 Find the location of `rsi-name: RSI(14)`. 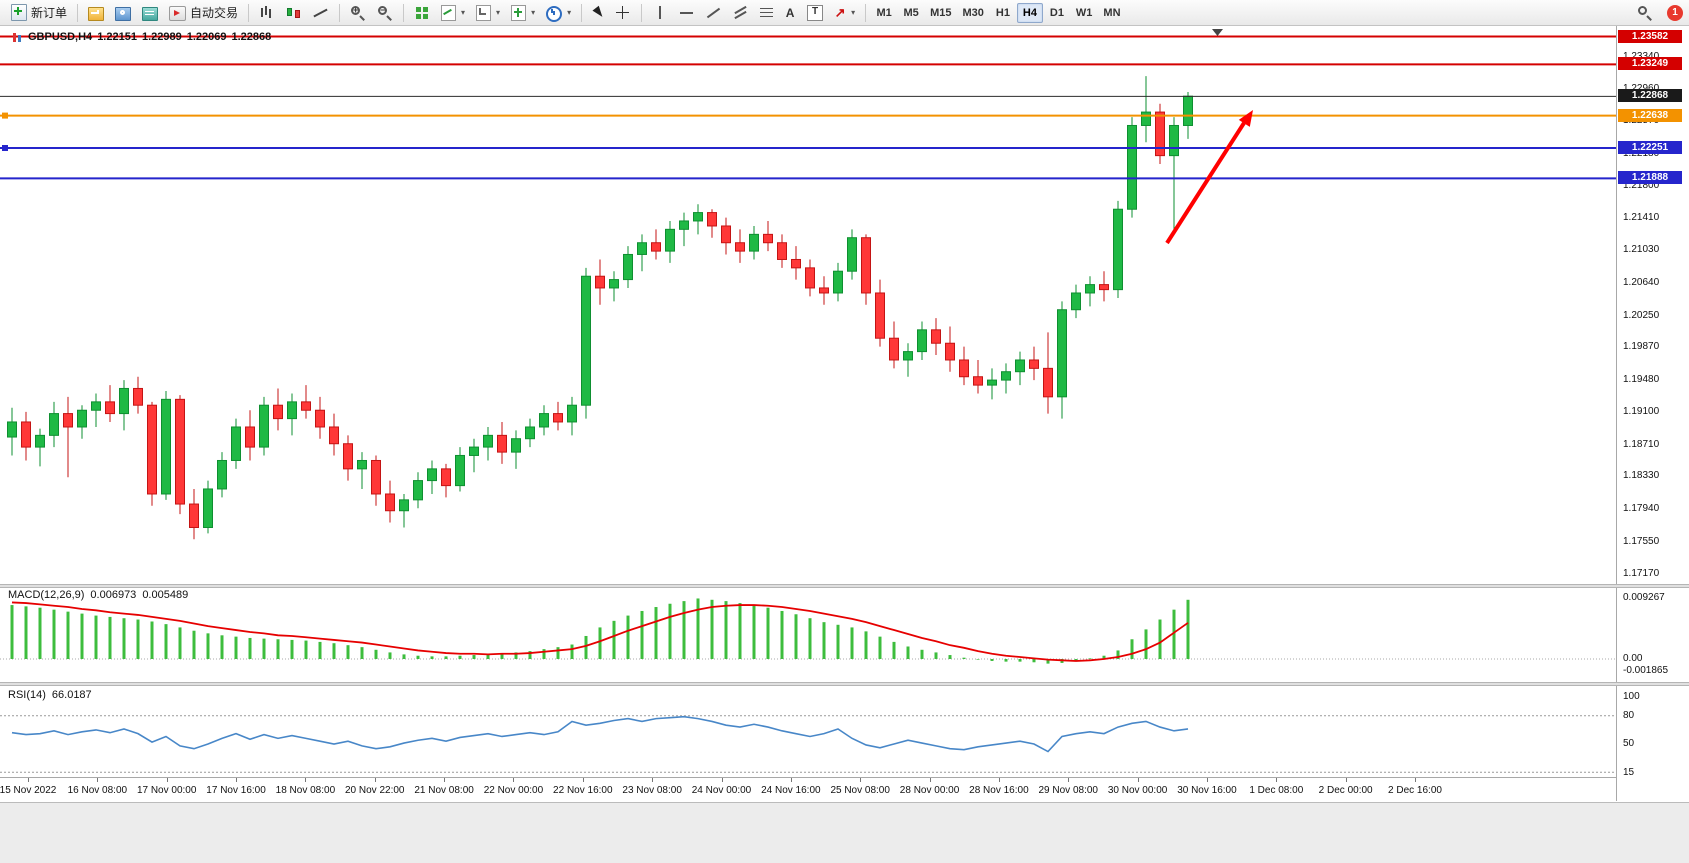

rsi-name: RSI(14) is located at coordinates (27, 695).